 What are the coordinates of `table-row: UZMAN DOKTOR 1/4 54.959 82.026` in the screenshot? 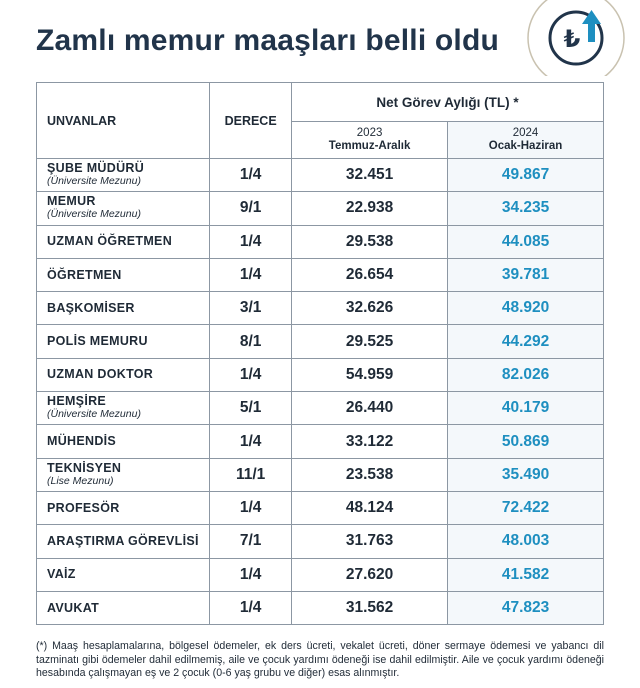 It's located at (319, 375).